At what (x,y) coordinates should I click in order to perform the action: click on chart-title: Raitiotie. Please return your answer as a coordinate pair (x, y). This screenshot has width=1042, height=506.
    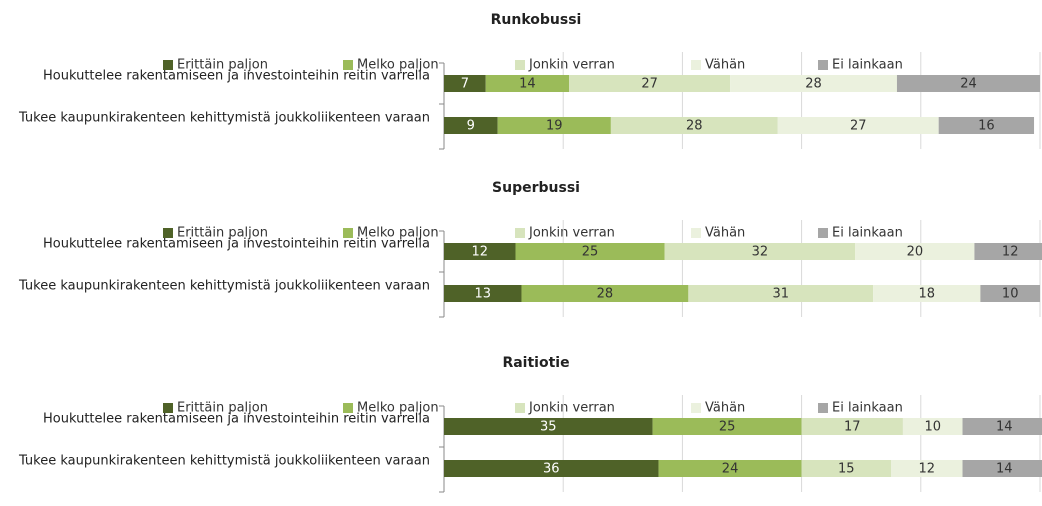
    Looking at the image, I should click on (535, 363).